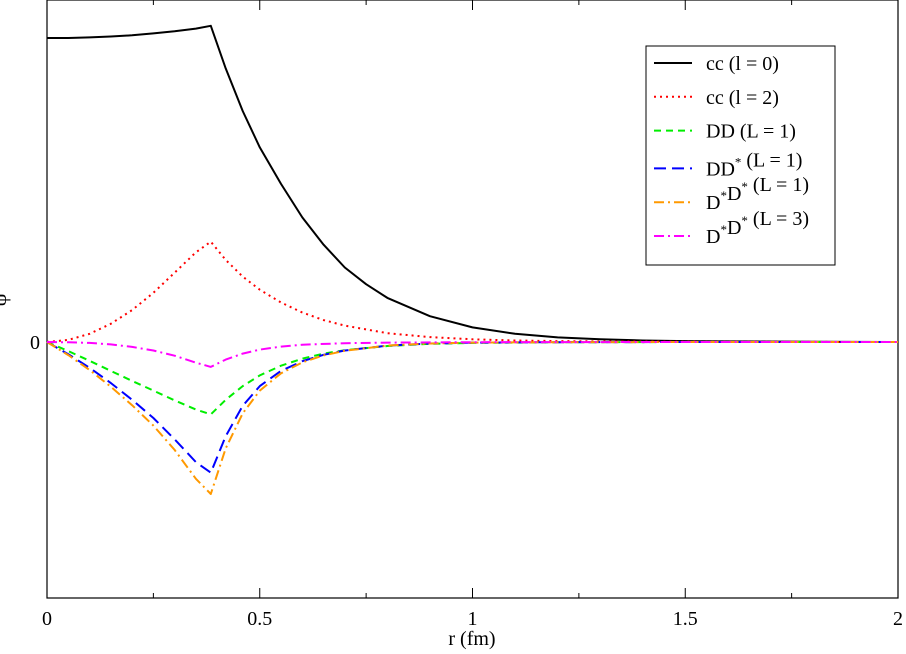 This screenshot has width=906, height=654. Describe the element at coordinates (742, 64) in the screenshot. I see `legend-label: cc (l = 0)` at that location.